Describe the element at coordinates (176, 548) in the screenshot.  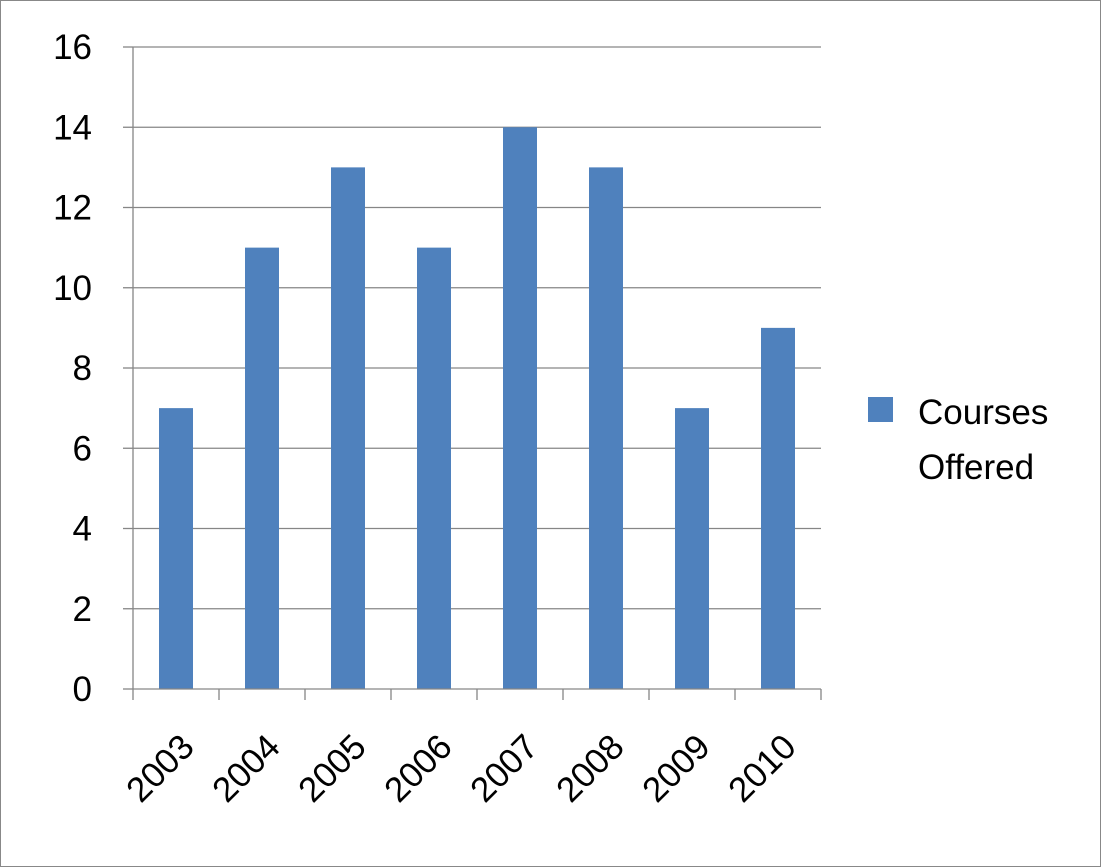
I see `bar-2003` at that location.